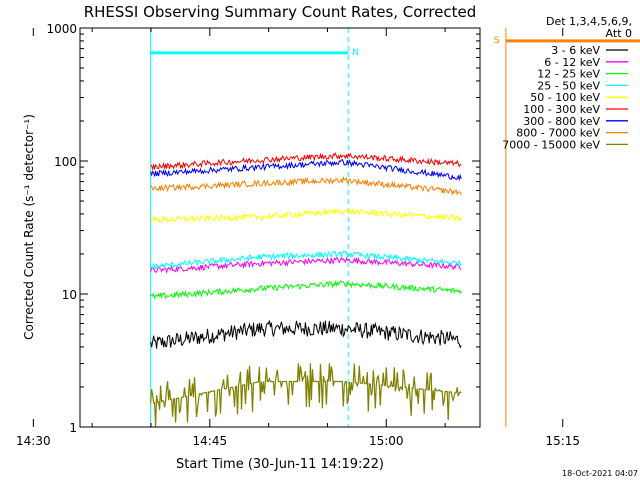 This screenshot has height=480, width=640. I want to click on legend-label: 300 - 800 keV, so click(561, 121).